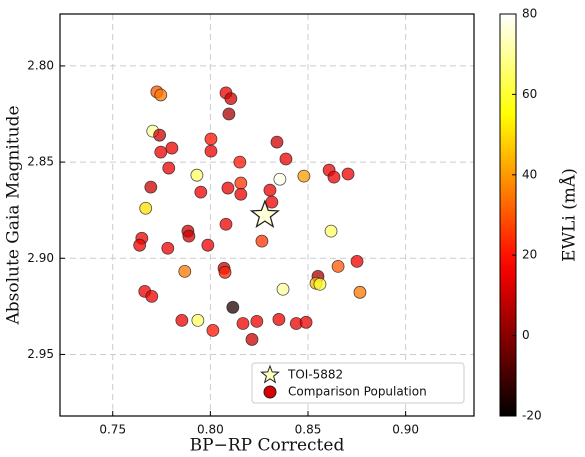  Describe the element at coordinates (569, 215) in the screenshot. I see `colorbar-label: EWLi (mÅ)` at that location.